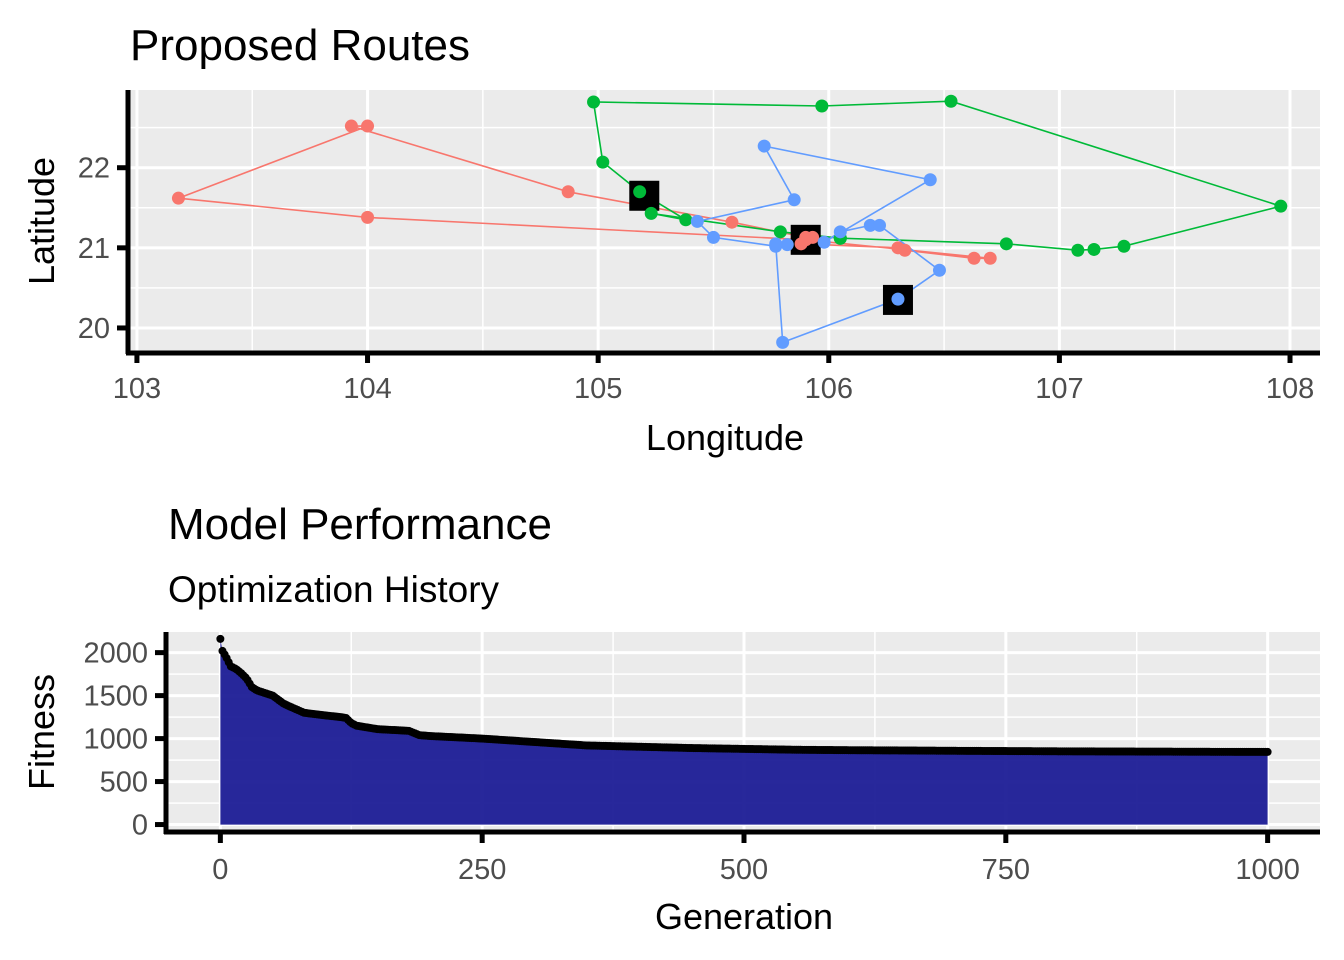 This screenshot has width=1344, height=960. Describe the element at coordinates (584, 192) in the screenshot. I see `route-line` at that location.